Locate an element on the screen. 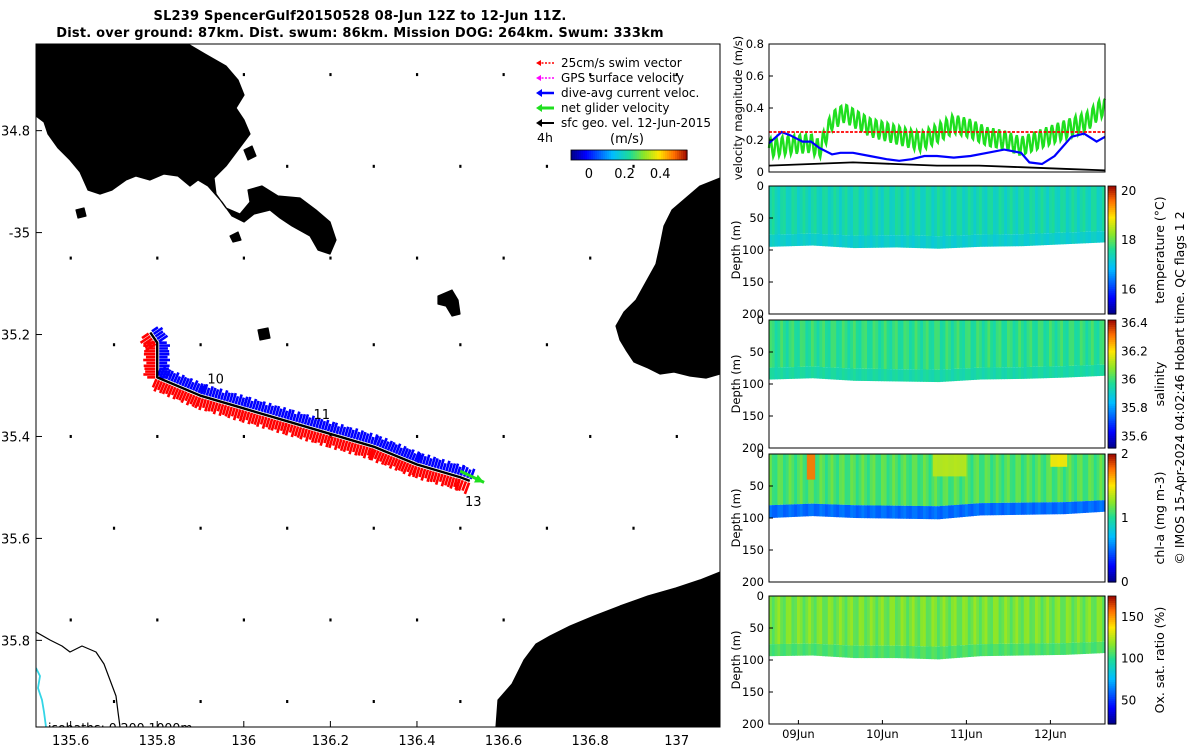 This screenshot has height=750, width=1200. day-label: 11 is located at coordinates (321, 415).